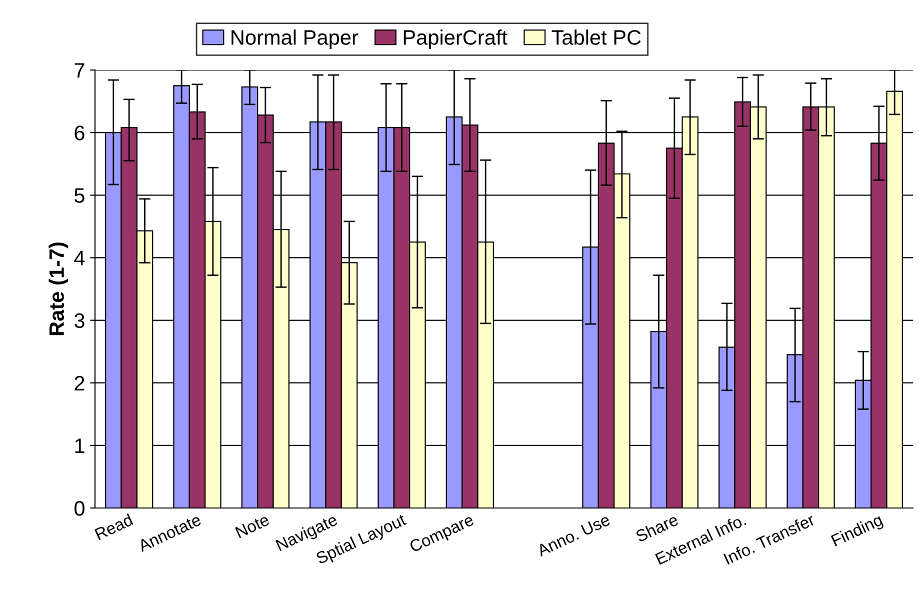 This screenshot has width=919, height=602. What do you see at coordinates (573, 535) in the screenshot?
I see `x-tick-label: Anno. Use` at bounding box center [573, 535].